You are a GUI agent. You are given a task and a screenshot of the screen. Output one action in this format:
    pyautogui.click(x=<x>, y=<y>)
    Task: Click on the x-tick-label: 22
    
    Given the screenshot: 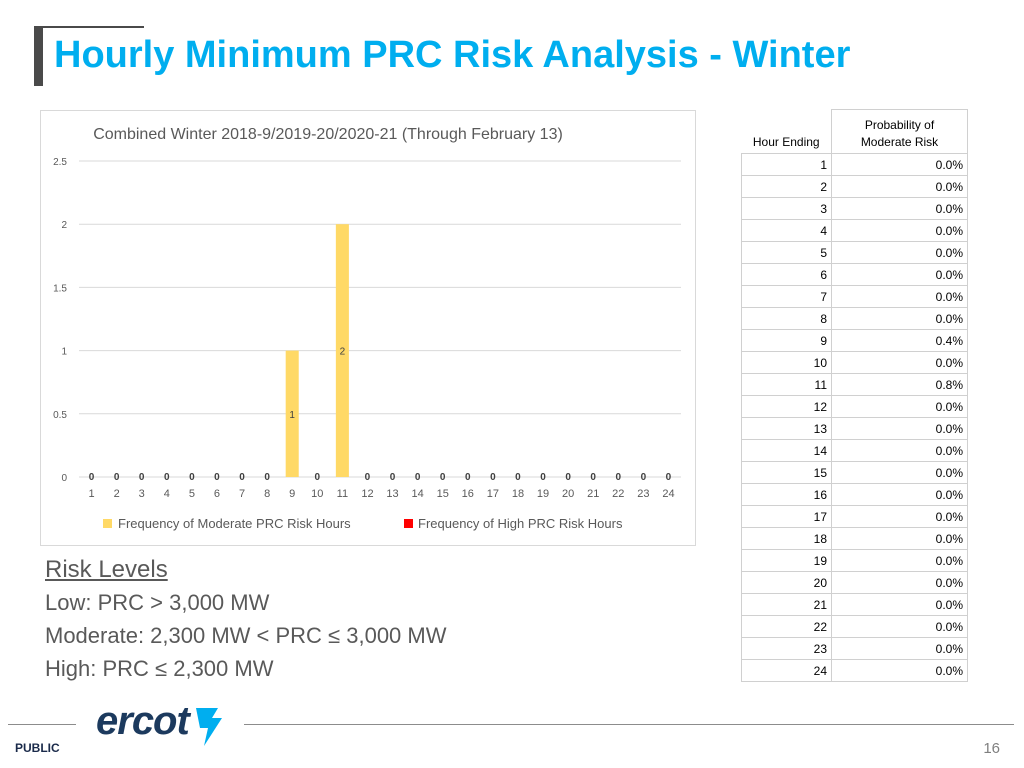 What is the action you would take?
    pyautogui.click(x=618, y=494)
    